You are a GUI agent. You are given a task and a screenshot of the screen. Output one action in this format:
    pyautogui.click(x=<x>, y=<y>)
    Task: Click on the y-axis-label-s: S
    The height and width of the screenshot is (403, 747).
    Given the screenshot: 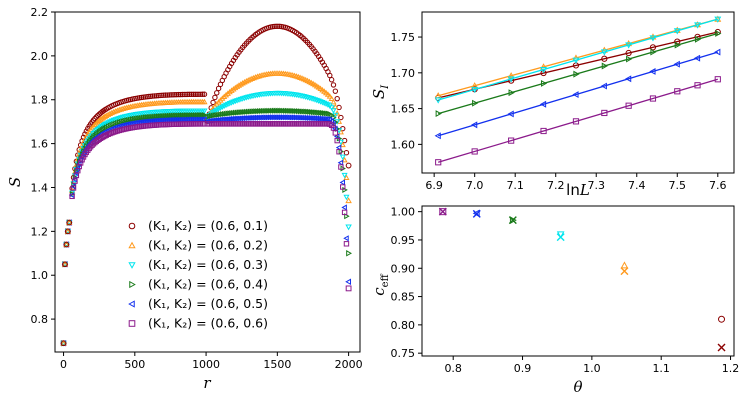 What is the action you would take?
    pyautogui.click(x=15, y=182)
    